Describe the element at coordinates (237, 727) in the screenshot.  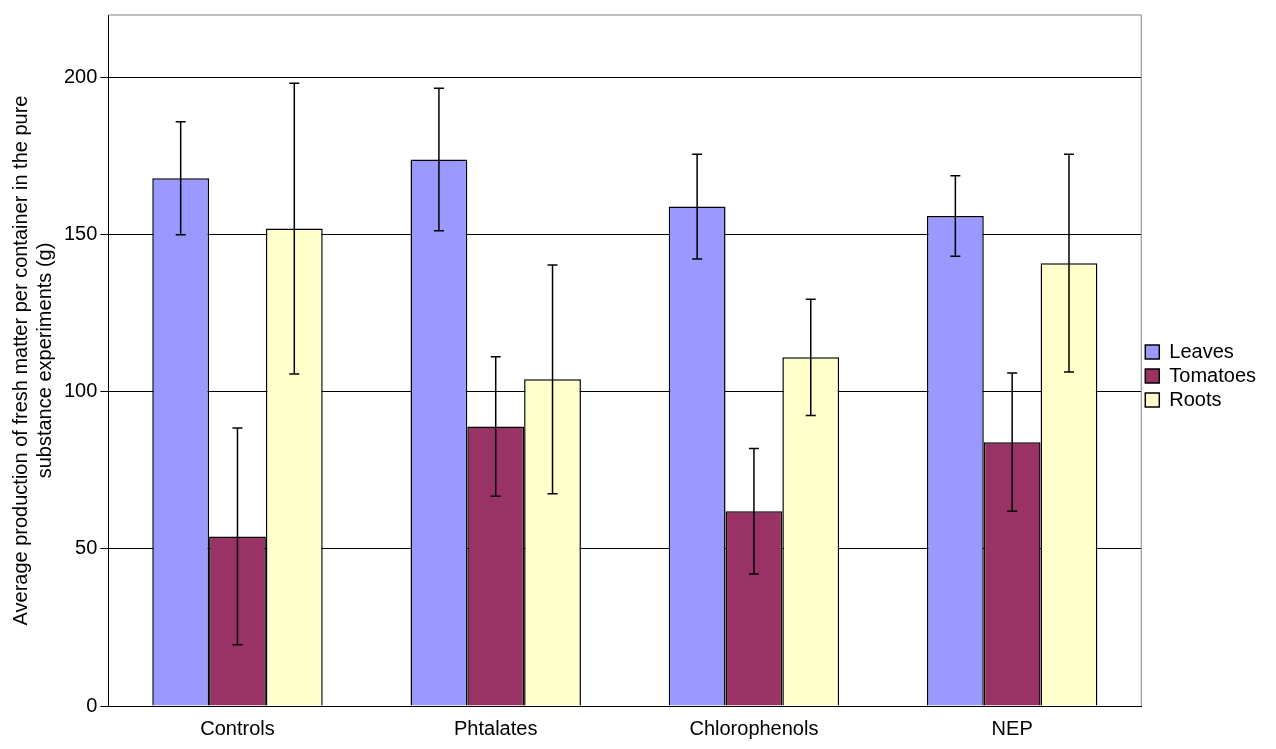
I see `x-tick-label: Controls` at that location.